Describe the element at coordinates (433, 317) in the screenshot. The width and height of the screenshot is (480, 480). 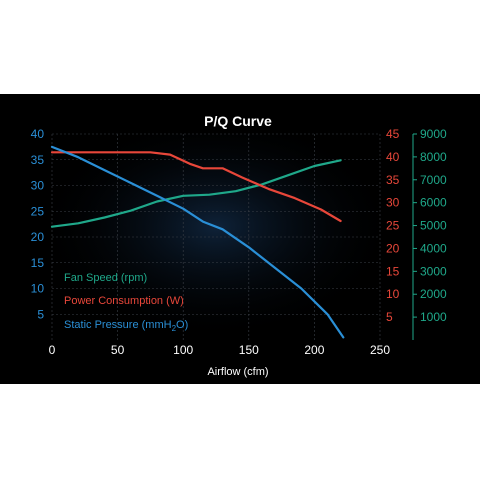
I see `fan-speed-axis-tick-label: 1000` at that location.